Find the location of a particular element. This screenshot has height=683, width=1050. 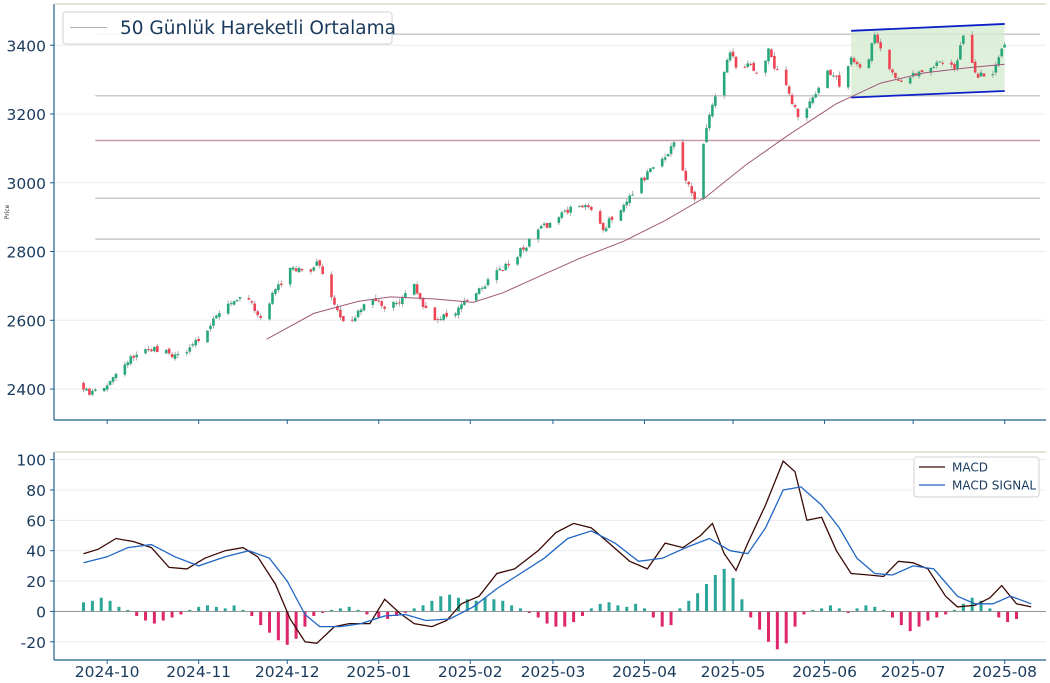

price-channel is located at coordinates (928, 61).